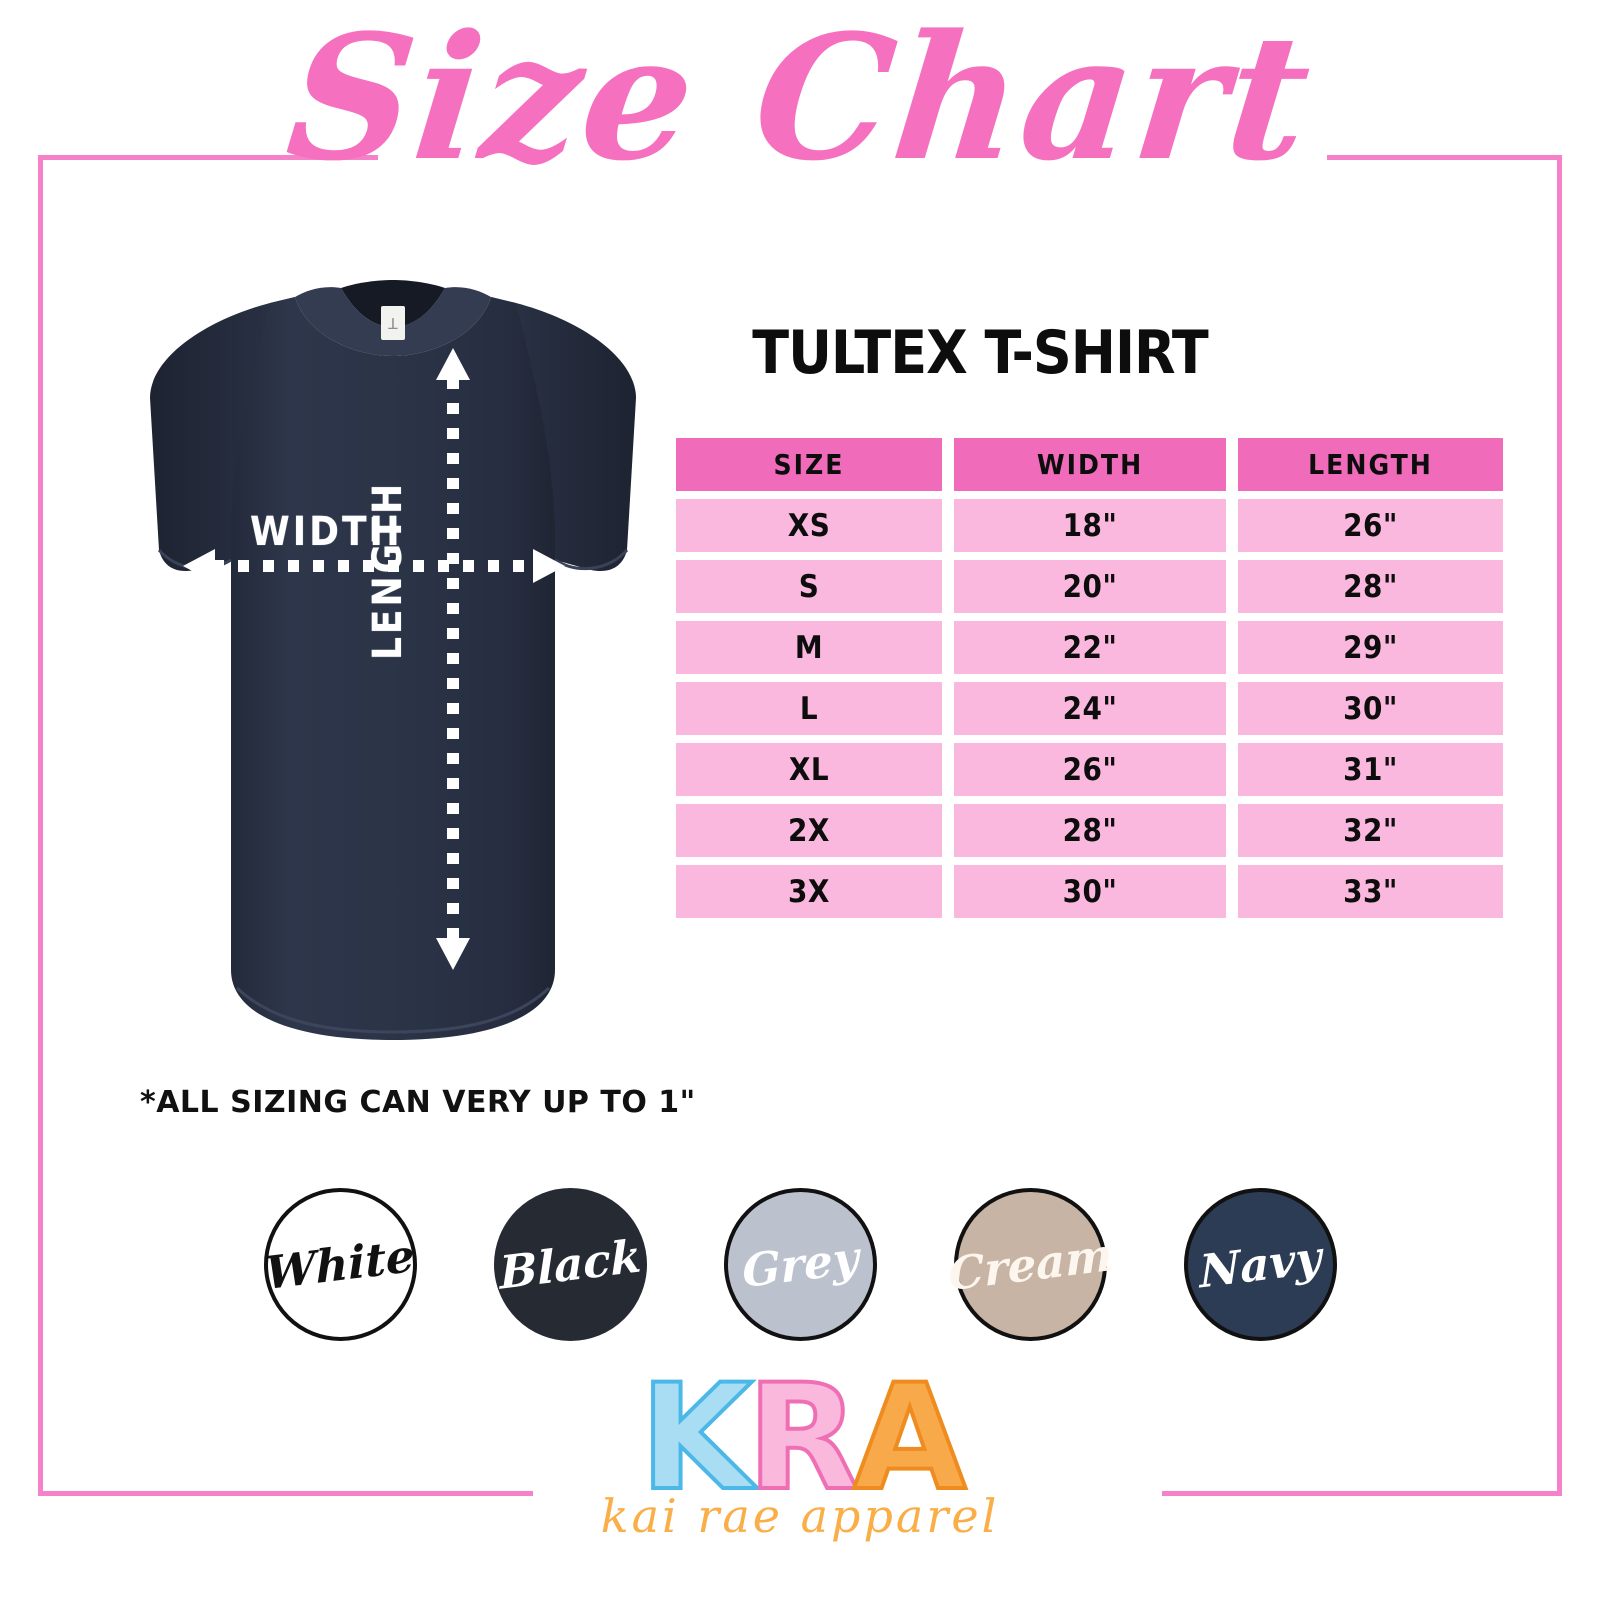 The image size is (1600, 1600). I want to click on swatch-label: Cream, so click(1030, 1264).